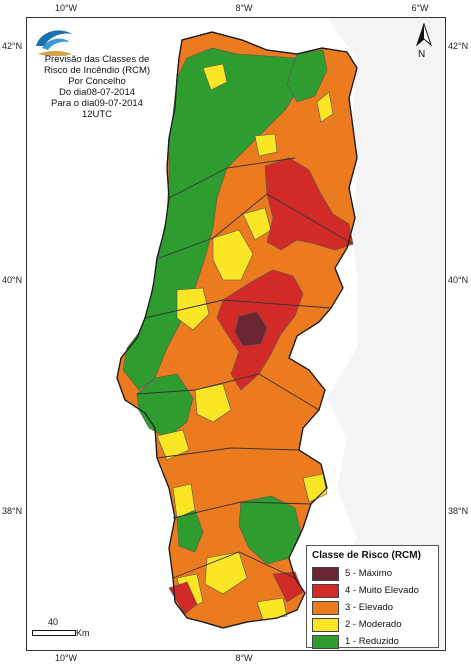  I want to click on legend-item-reduzido: 1 - Reduzido, so click(372, 641).